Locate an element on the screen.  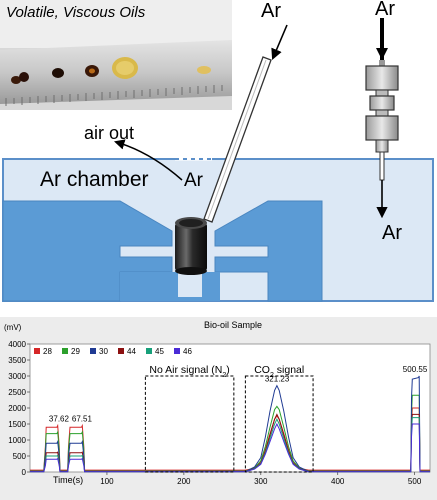
y-tick-label: 500 is located at coordinates (20, 456).